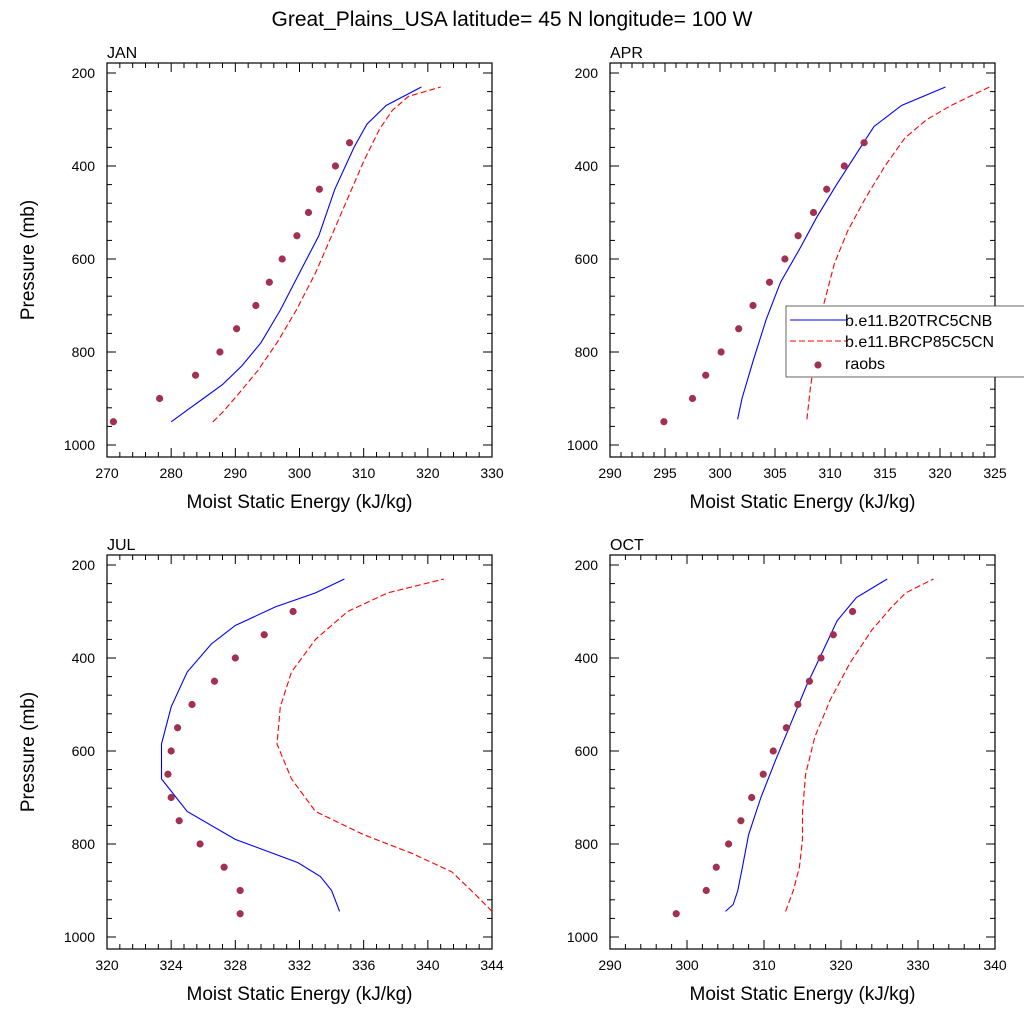 This screenshot has height=1024, width=1024. What do you see at coordinates (818, 365) in the screenshot?
I see `legend-marker-raobs` at bounding box center [818, 365].